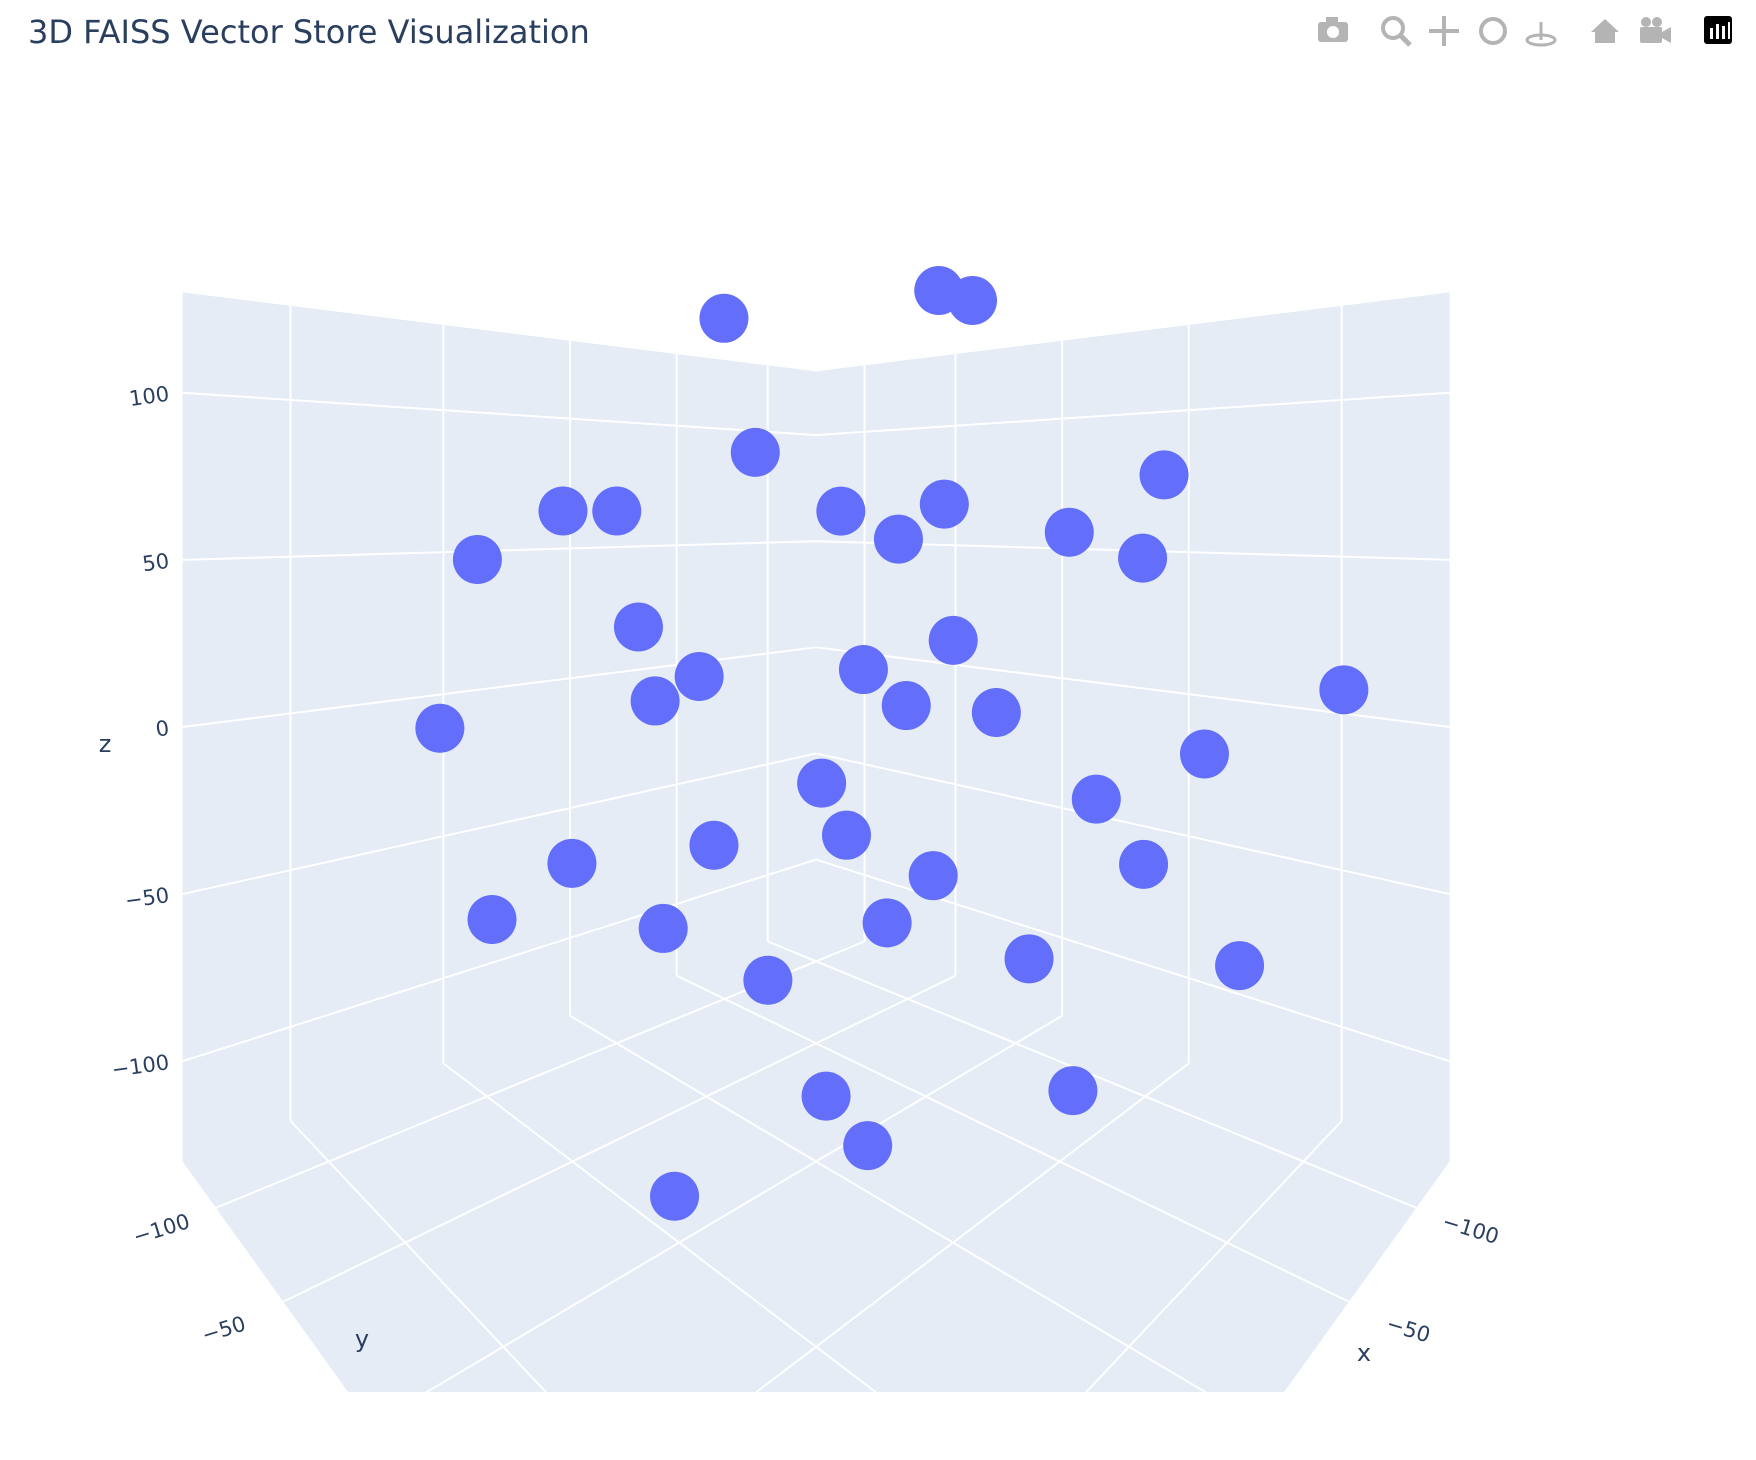  What do you see at coordinates (161, 1229) in the screenshot?
I see `y-tick-label: −100` at bounding box center [161, 1229].